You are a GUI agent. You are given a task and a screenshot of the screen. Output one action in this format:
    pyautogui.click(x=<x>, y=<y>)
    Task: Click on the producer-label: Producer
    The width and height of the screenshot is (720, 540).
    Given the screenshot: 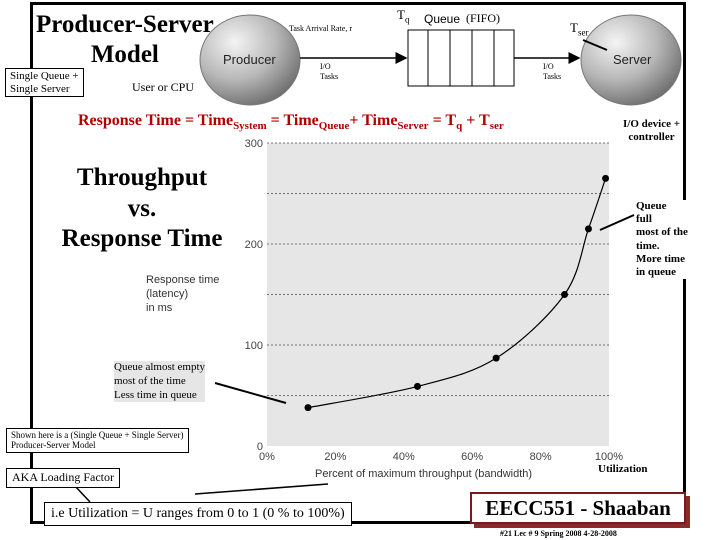 What is the action you would take?
    pyautogui.click(x=249, y=59)
    